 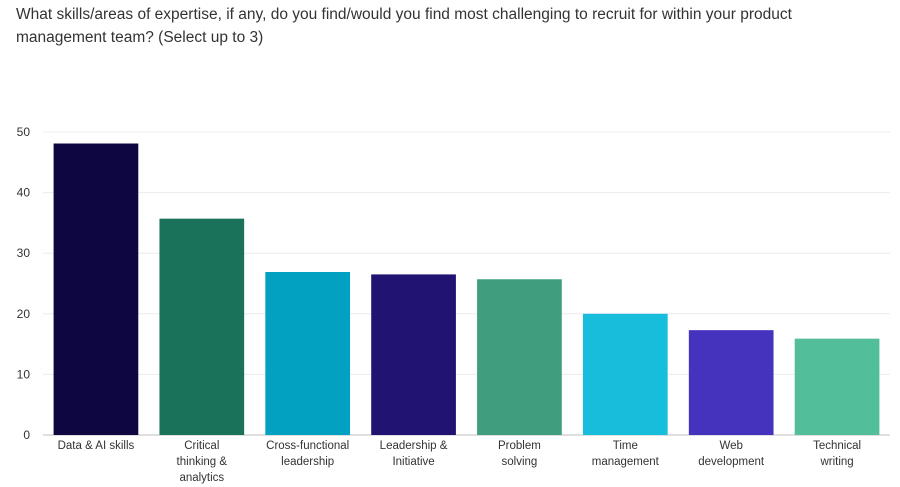 What do you see at coordinates (24, 374) in the screenshot?
I see `y-tick-label: 10` at bounding box center [24, 374].